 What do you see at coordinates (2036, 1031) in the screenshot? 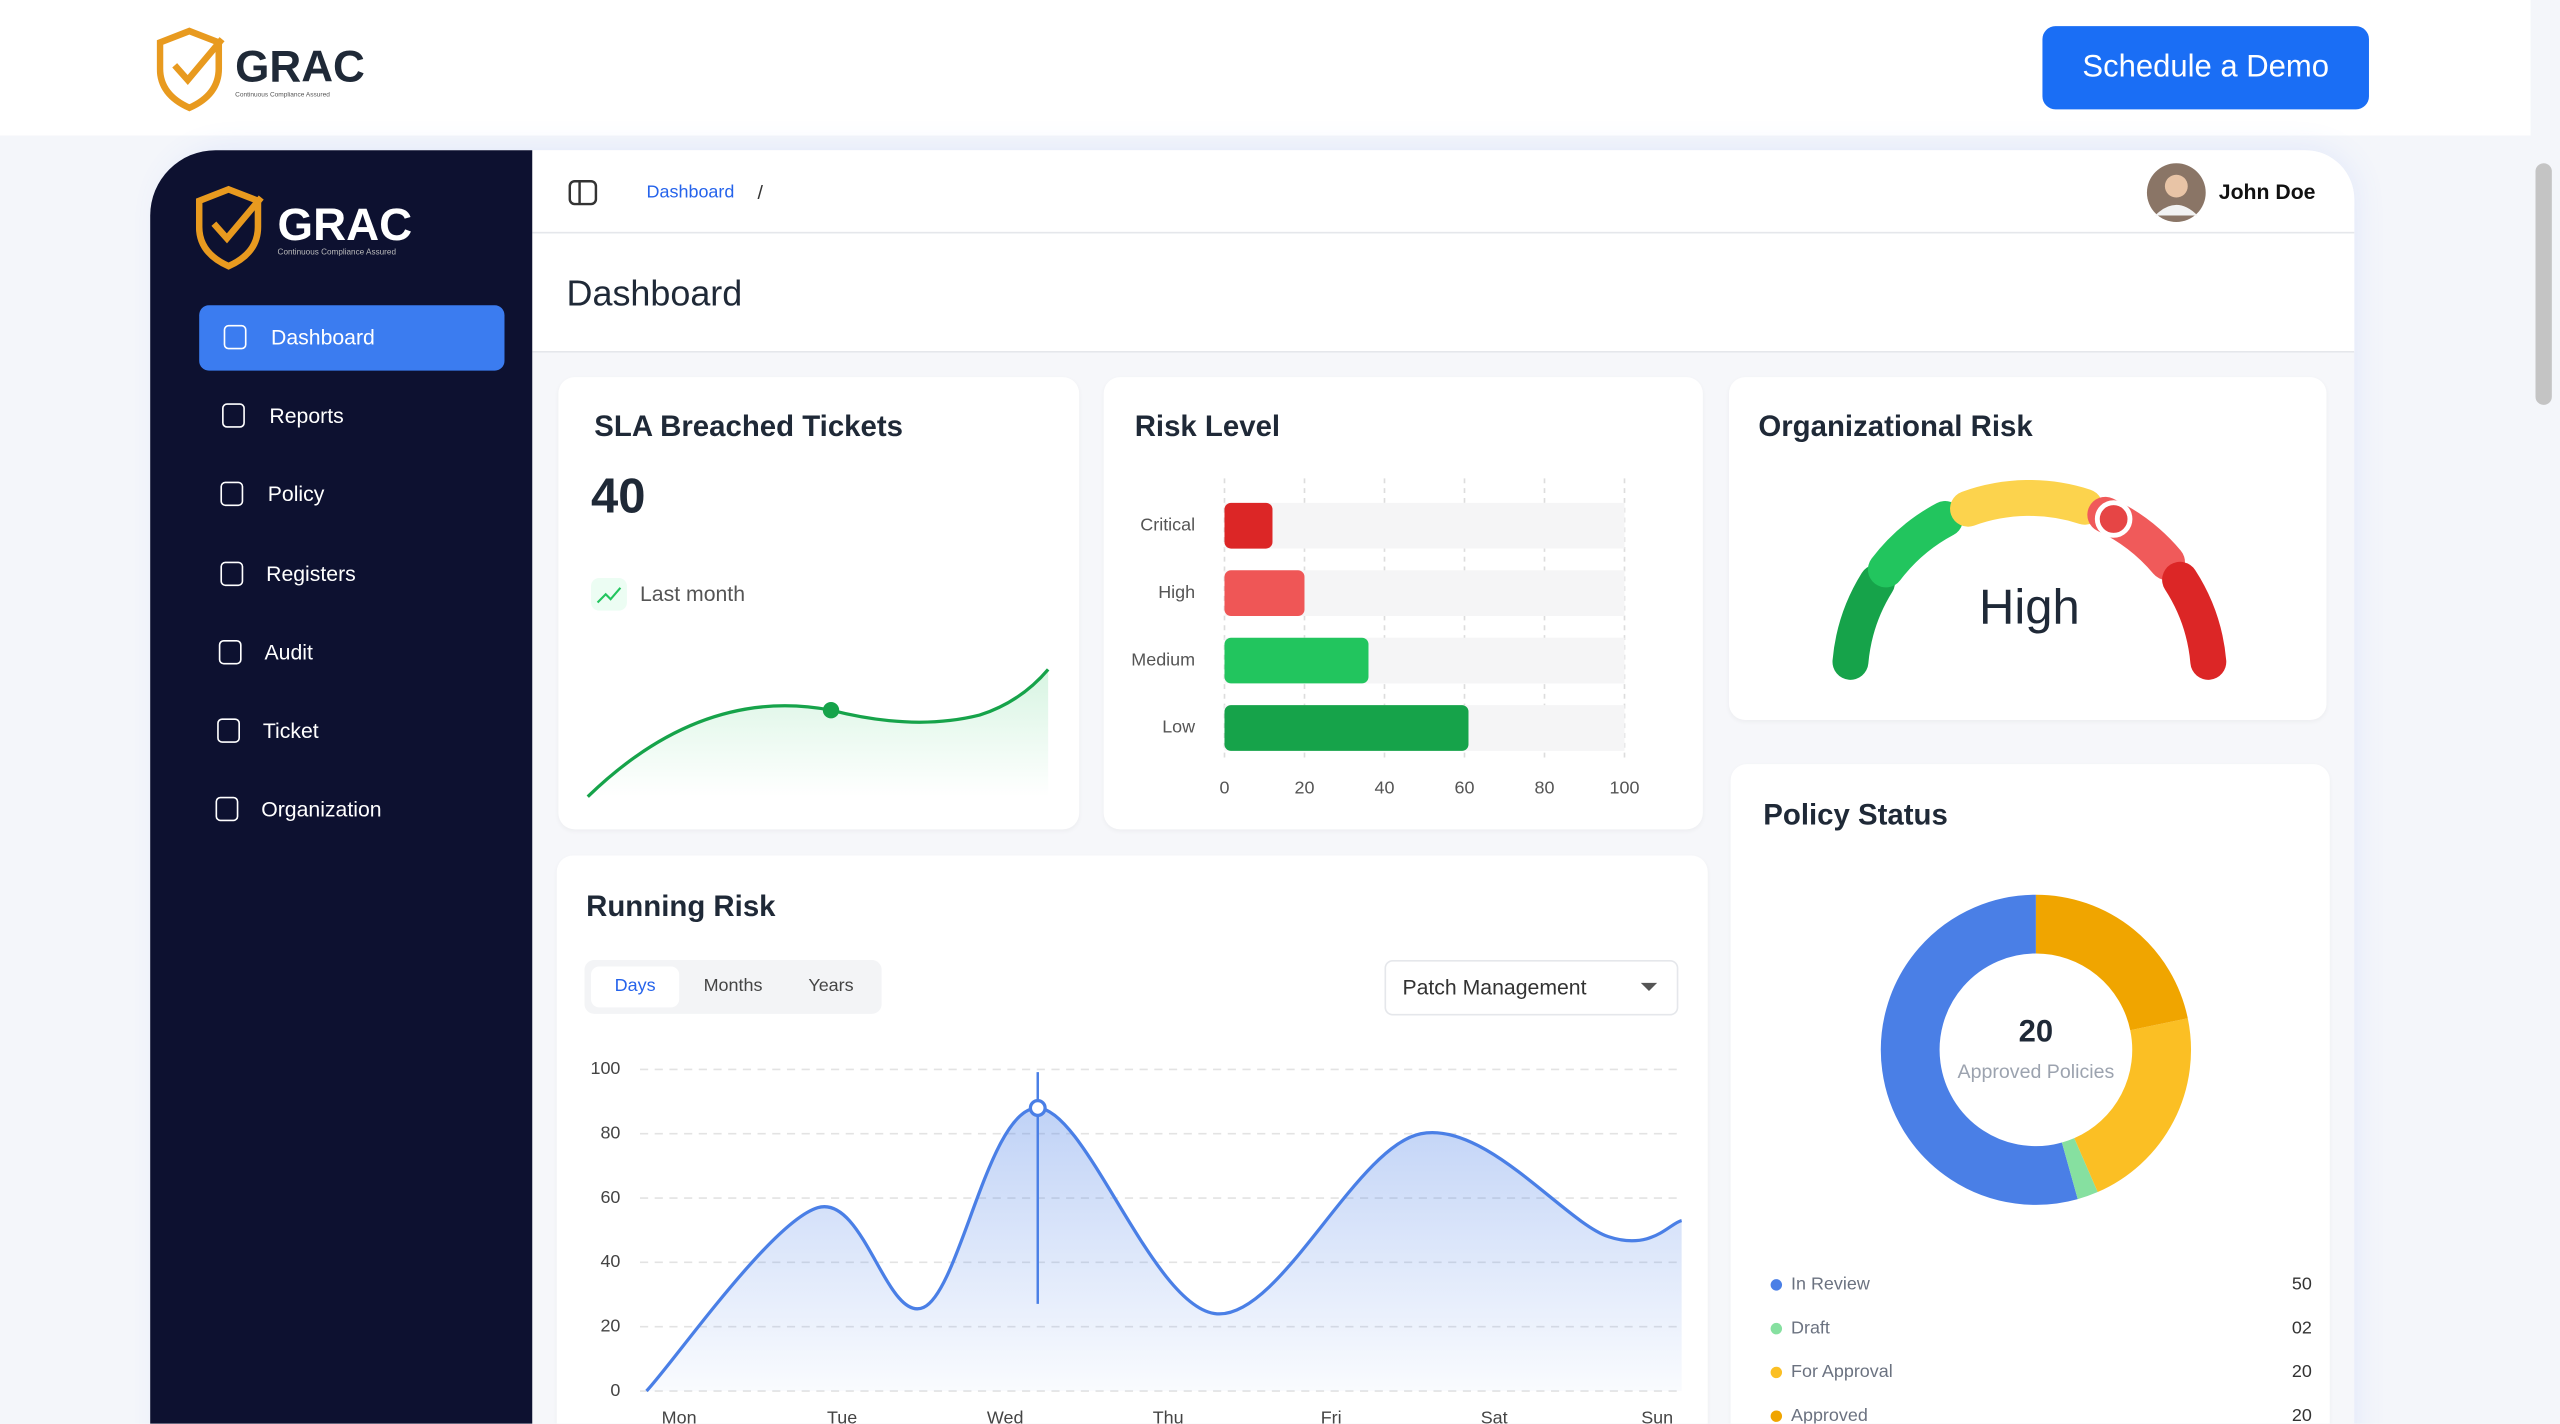
I see `donut-center-value: 20` at bounding box center [2036, 1031].